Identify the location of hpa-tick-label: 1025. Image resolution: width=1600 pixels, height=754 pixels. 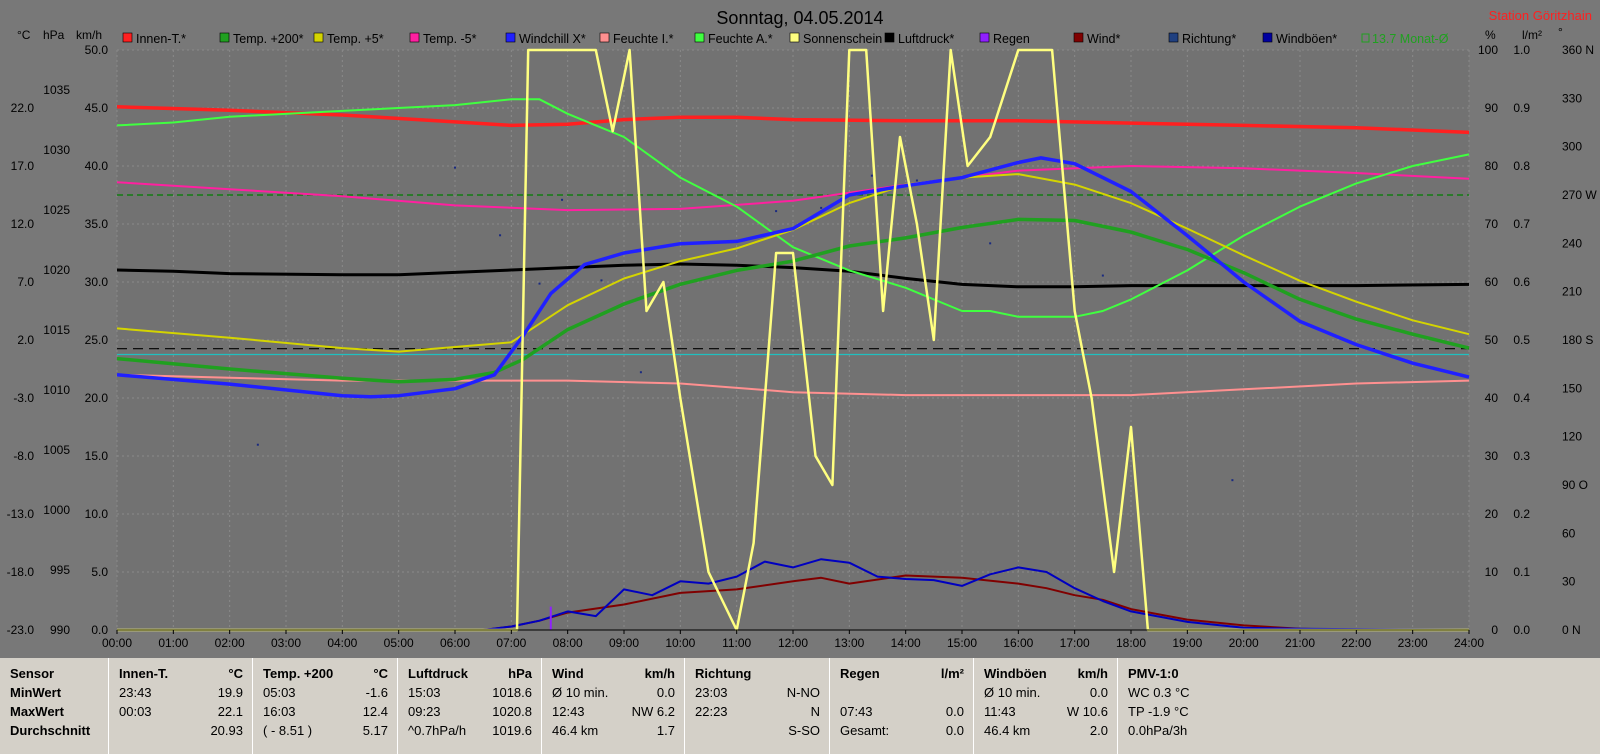
(56, 210).